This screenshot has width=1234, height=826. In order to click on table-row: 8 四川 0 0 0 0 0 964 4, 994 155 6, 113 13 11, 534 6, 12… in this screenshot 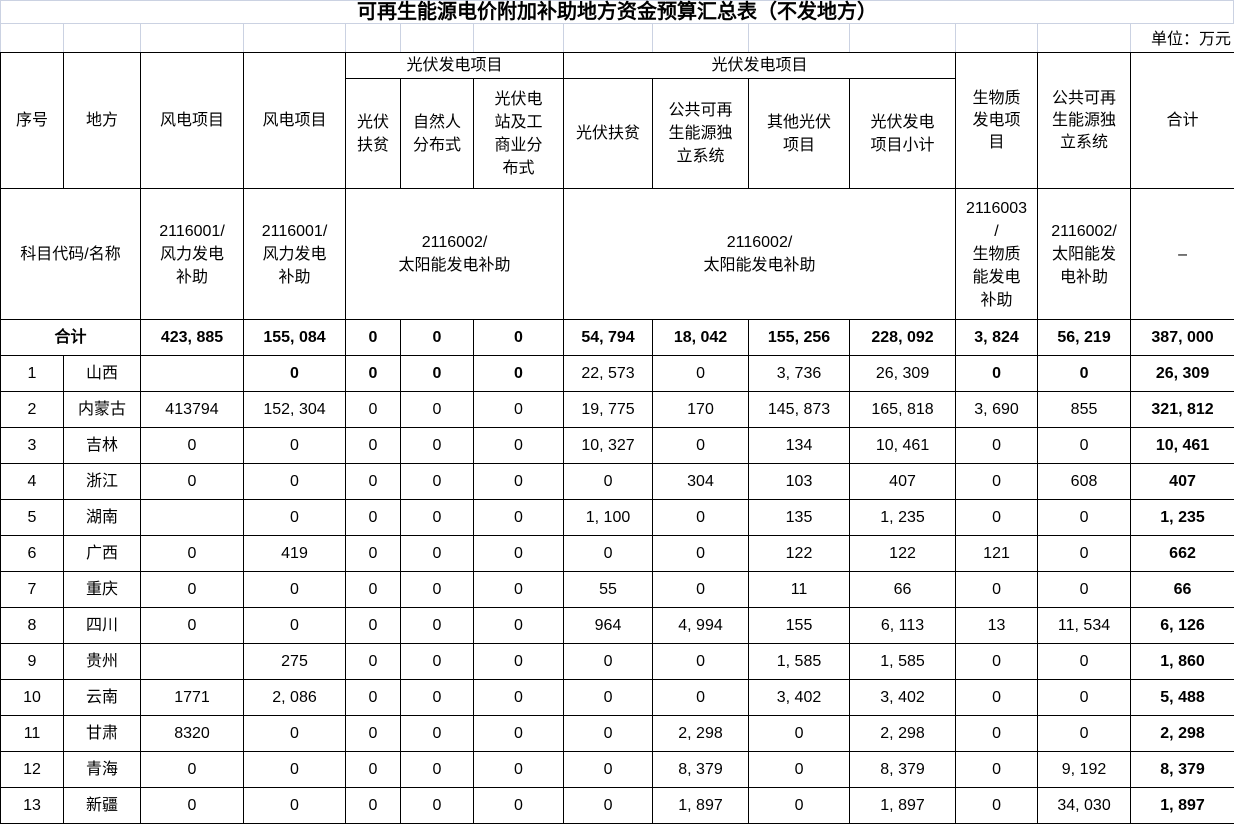, I will do `click(617, 625)`.